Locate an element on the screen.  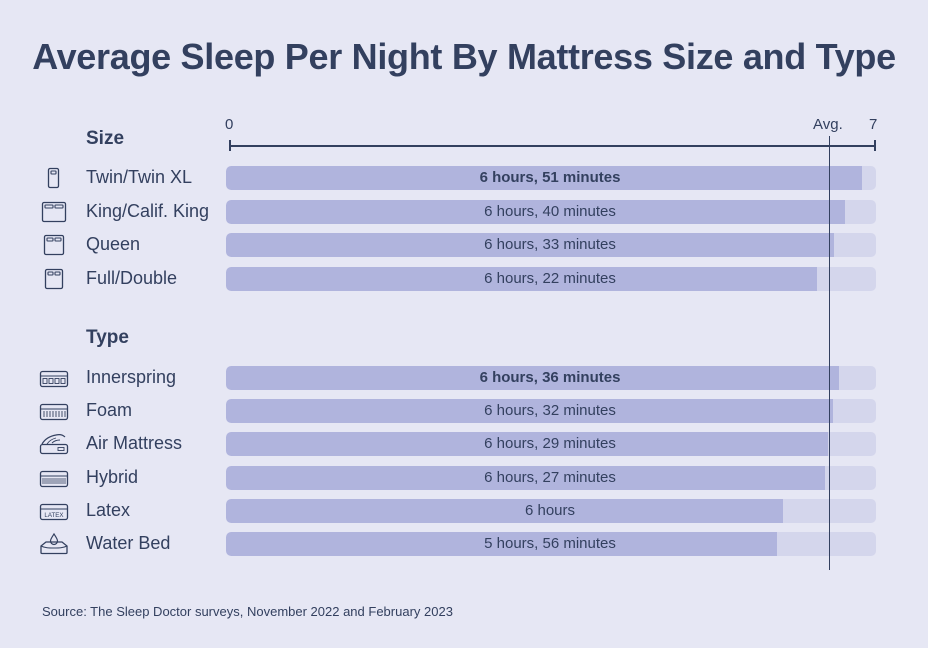
bar-value-air-mattress: 6 hours, 29 minutes is located at coordinates (550, 443).